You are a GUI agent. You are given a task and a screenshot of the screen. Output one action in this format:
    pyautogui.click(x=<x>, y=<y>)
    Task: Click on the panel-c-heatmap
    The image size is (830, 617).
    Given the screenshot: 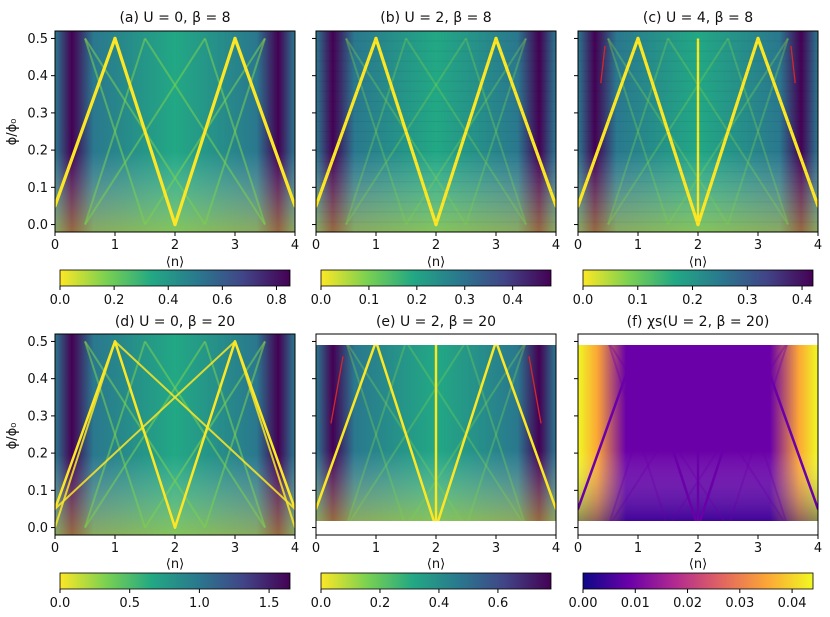 What is the action you would take?
    pyautogui.click(x=698, y=131)
    